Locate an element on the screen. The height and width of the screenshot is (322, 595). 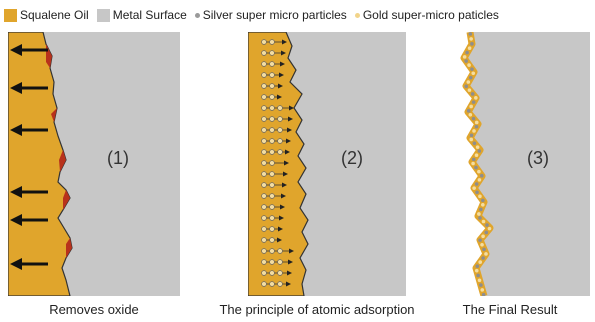
metal-surface-swatch is located at coordinates (103, 15).